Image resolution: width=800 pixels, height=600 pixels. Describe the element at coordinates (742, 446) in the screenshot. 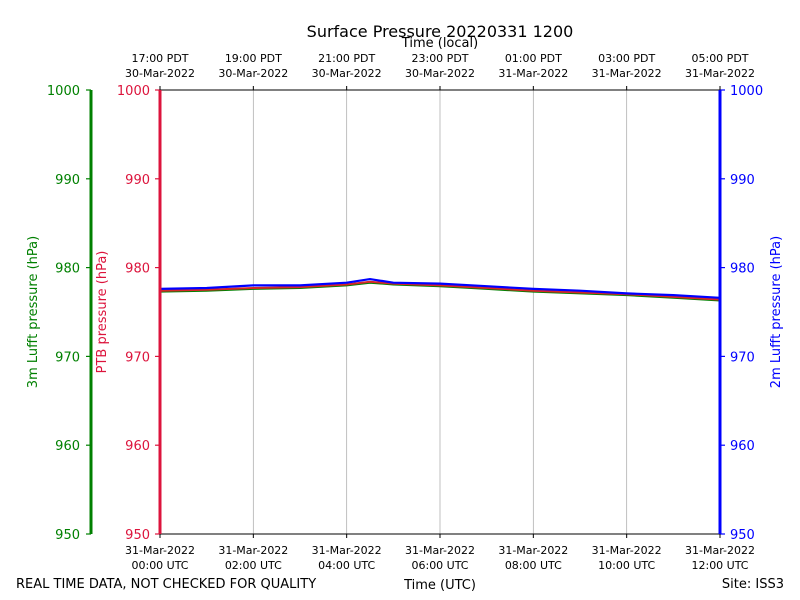

I see `ytick-label-2m-lufft: 960` at that location.